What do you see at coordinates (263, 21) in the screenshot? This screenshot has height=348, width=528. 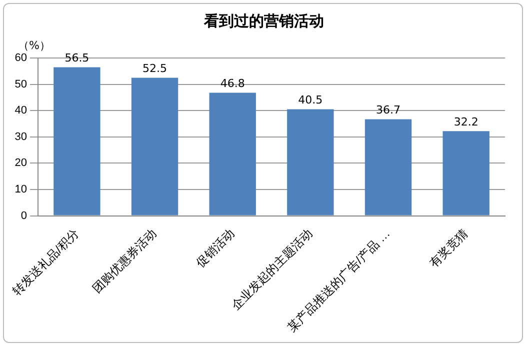 I see `chart-title: 看到过的营销活动` at bounding box center [263, 21].